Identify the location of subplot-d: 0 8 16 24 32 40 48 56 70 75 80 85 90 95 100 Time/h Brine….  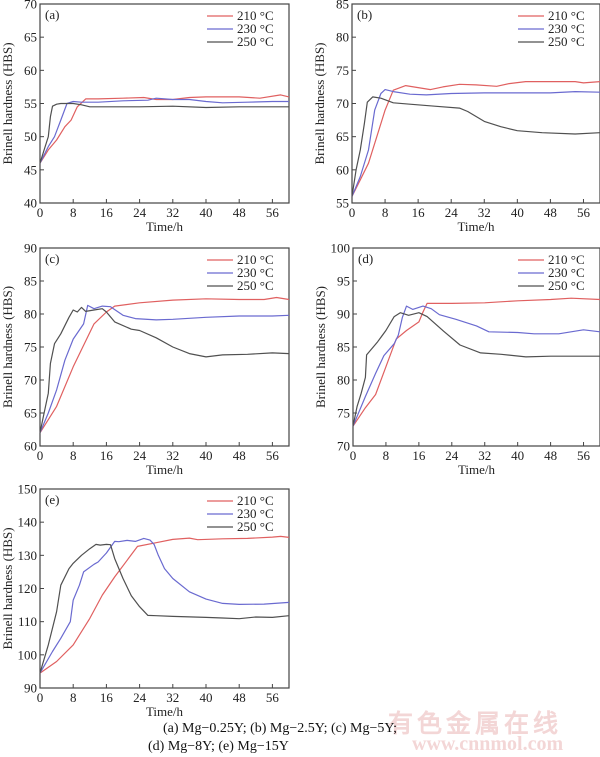
(456, 359).